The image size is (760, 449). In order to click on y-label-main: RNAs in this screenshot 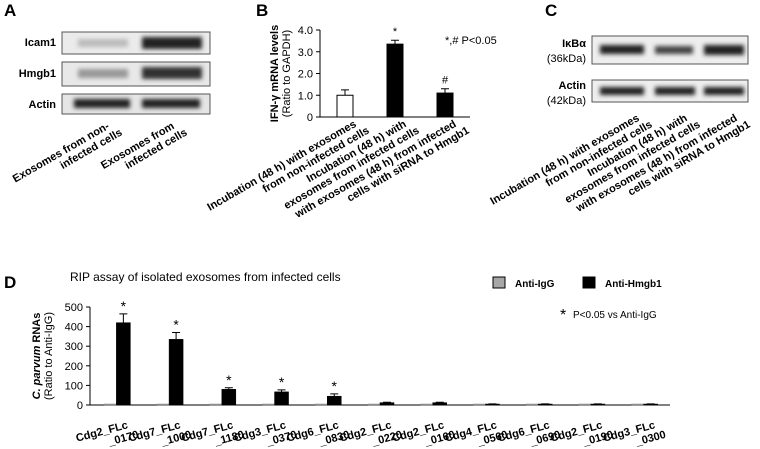, I will do `click(37, 328)`.